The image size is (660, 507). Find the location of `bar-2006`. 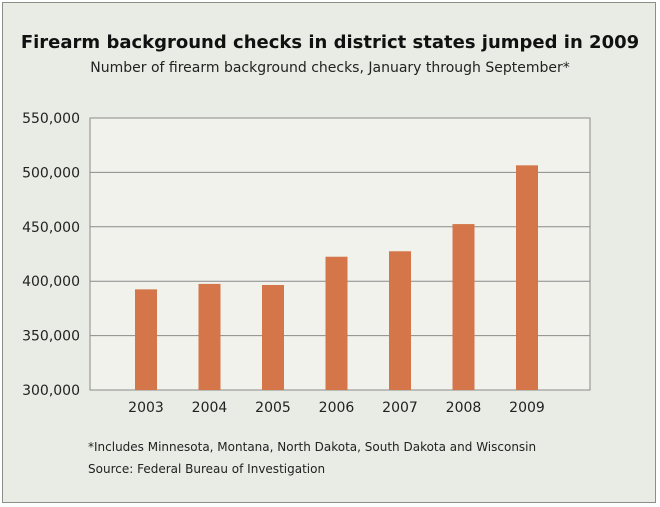

bar-2006 is located at coordinates (336, 323).